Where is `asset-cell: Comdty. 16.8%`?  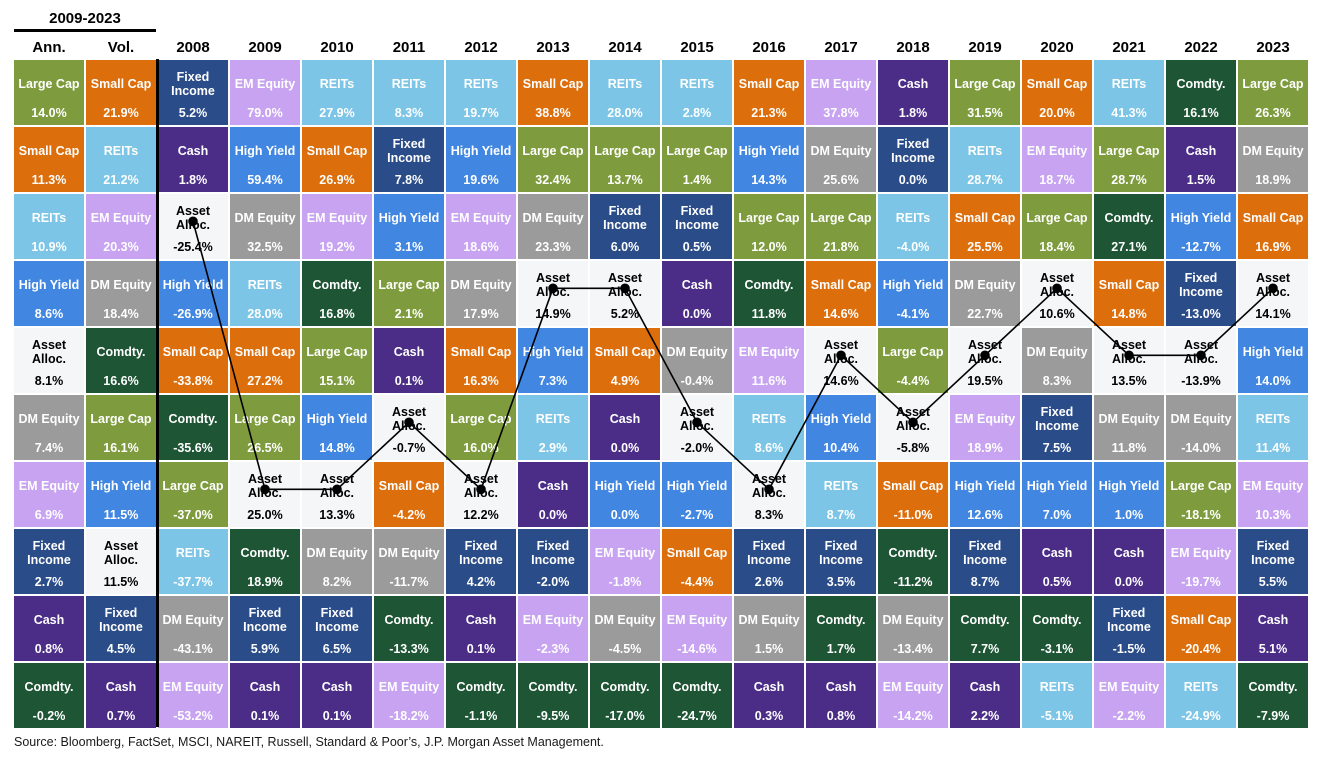 asset-cell: Comdty. 16.8% is located at coordinates (337, 293).